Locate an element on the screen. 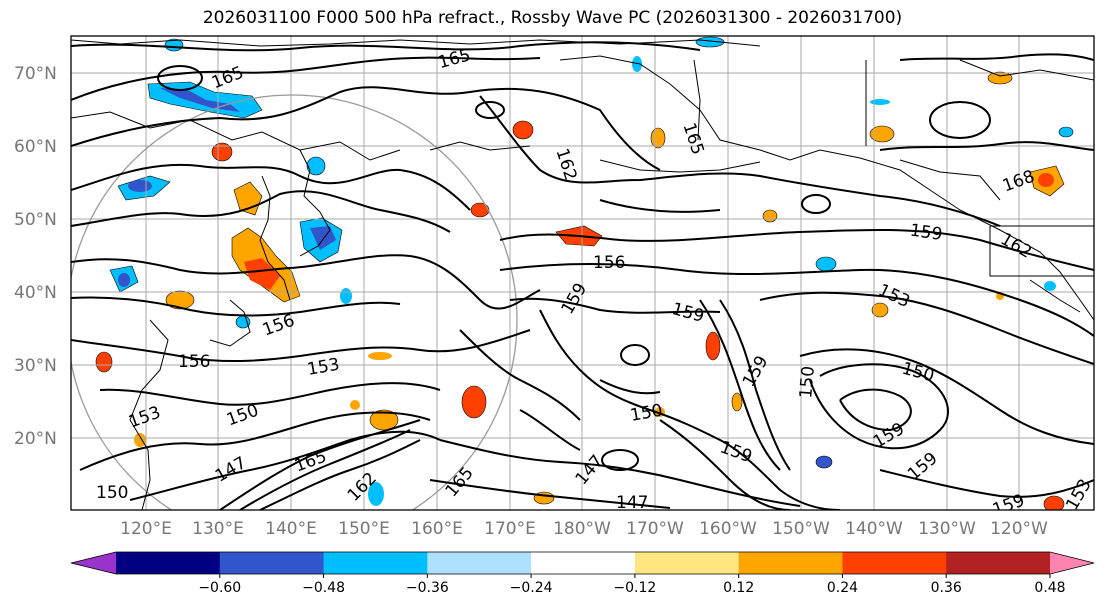  colorbar-extend-low is located at coordinates (93, 563).